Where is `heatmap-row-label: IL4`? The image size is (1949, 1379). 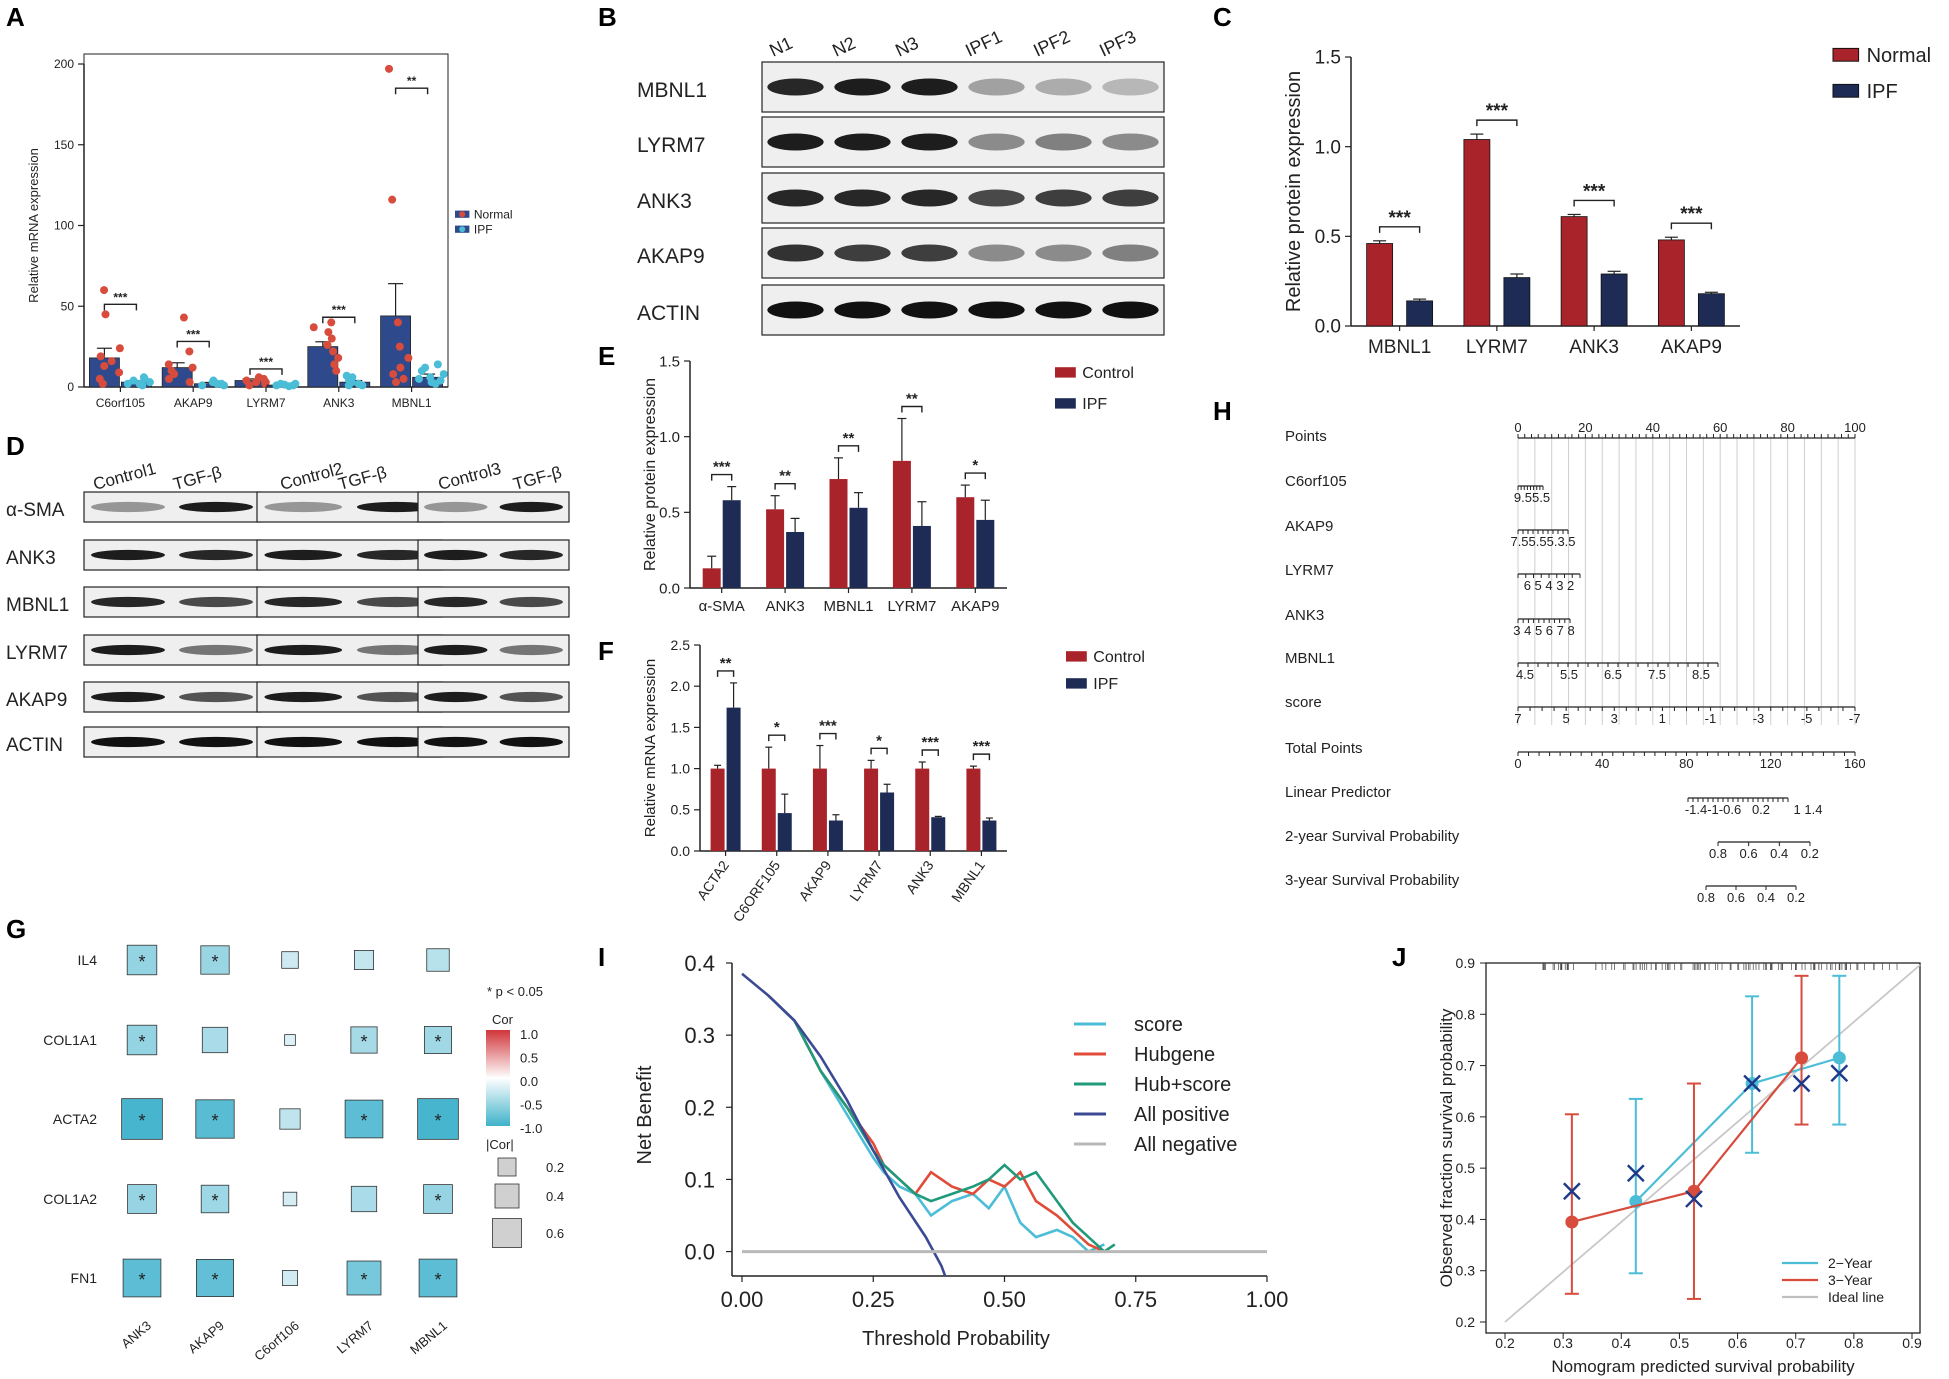 heatmap-row-label: IL4 is located at coordinates (88, 960).